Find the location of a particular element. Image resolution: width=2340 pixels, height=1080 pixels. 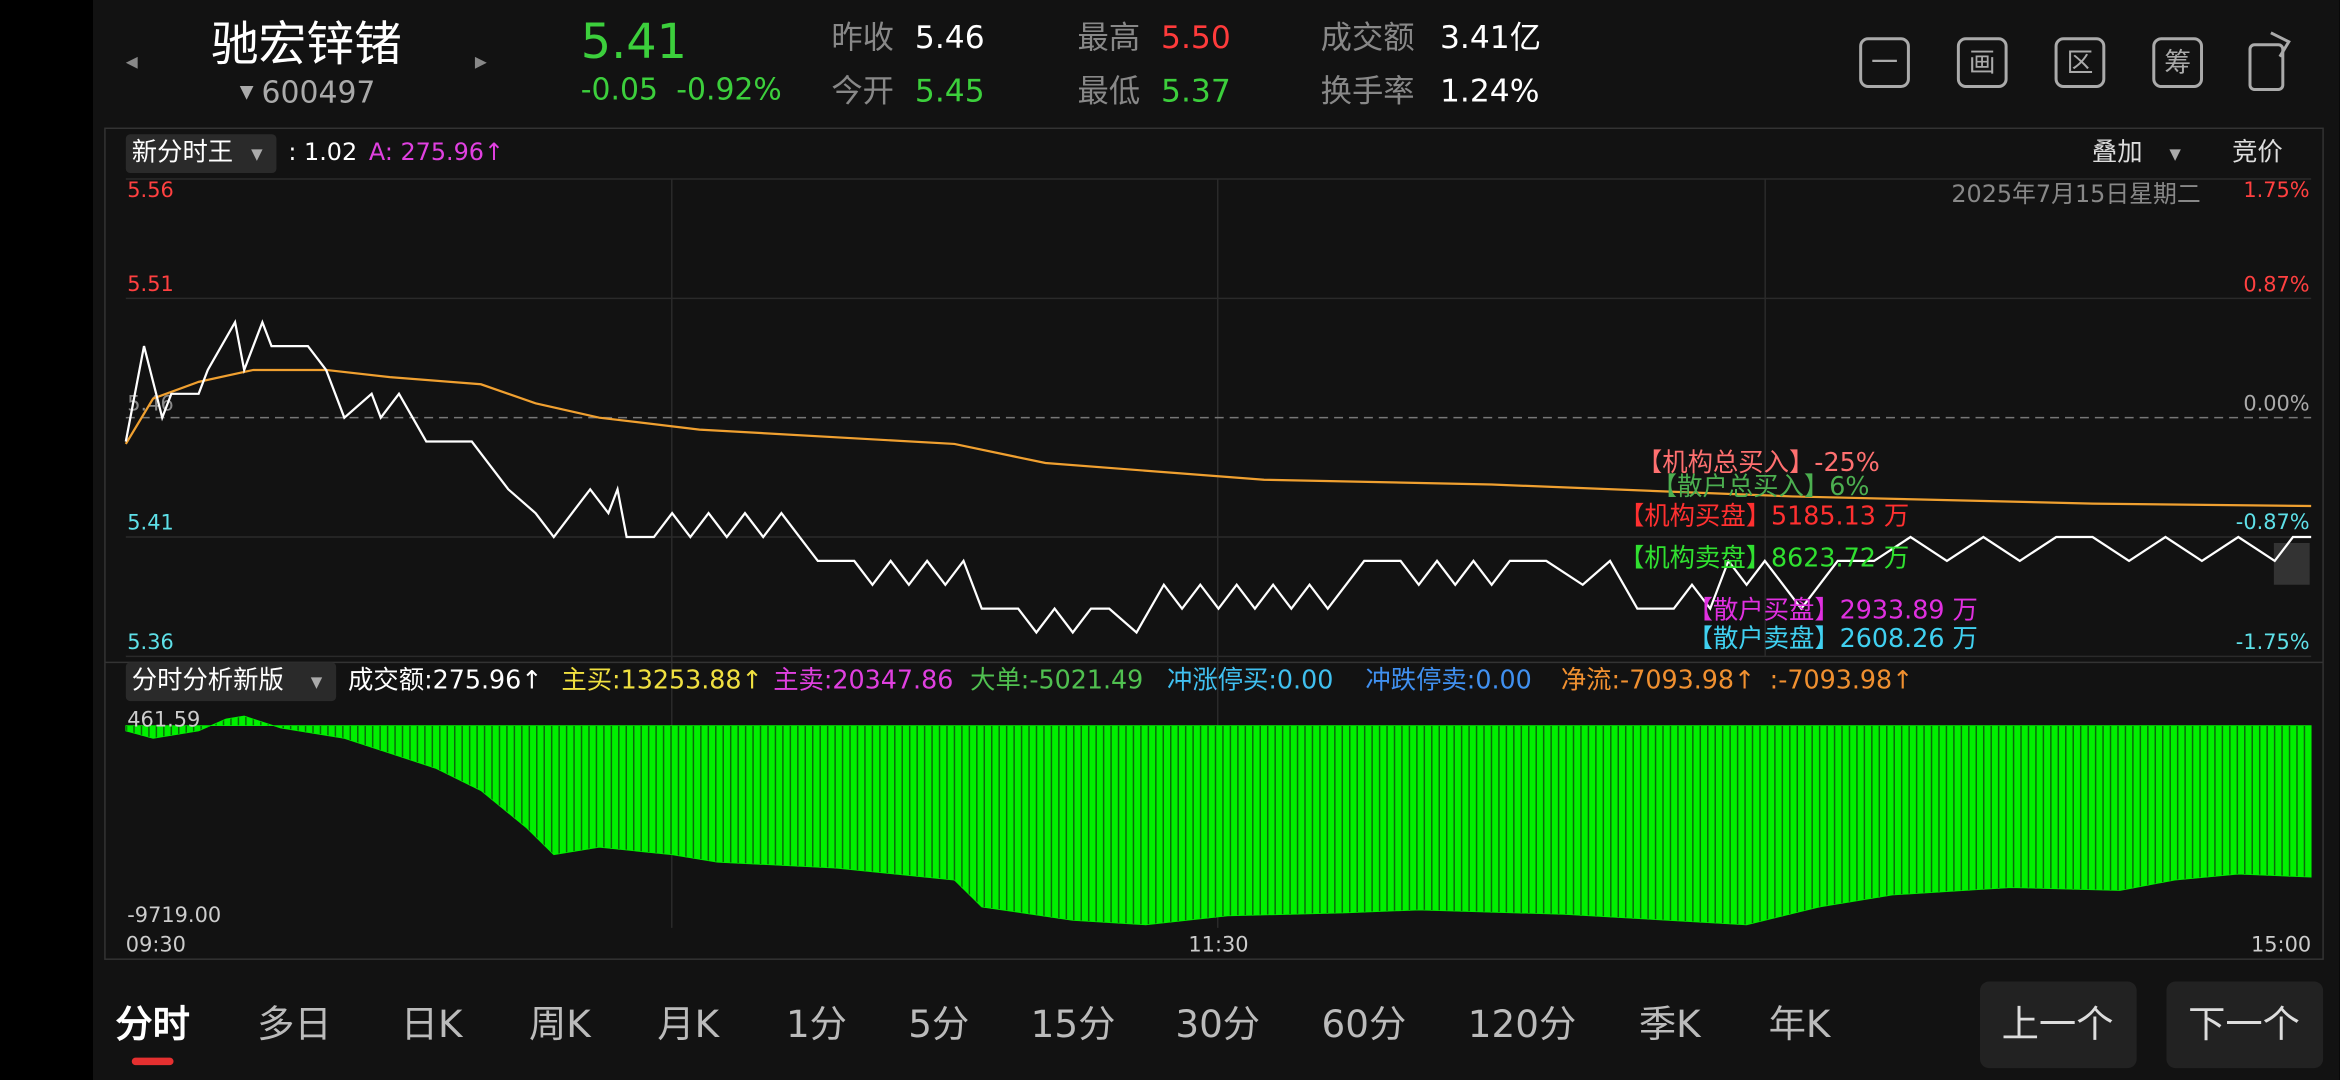

phone-outline is located at coordinates (2266, 67).